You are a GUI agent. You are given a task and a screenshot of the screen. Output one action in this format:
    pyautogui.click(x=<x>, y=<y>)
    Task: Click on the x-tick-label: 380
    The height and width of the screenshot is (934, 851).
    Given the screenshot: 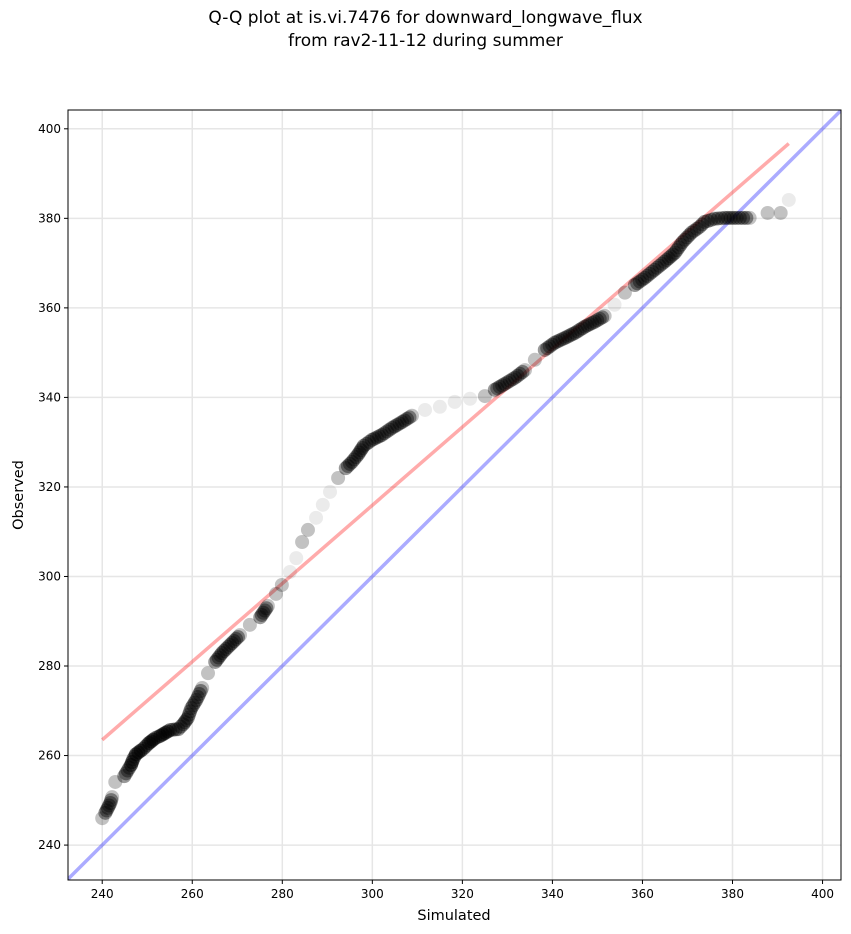 What is the action you would take?
    pyautogui.click(x=732, y=894)
    